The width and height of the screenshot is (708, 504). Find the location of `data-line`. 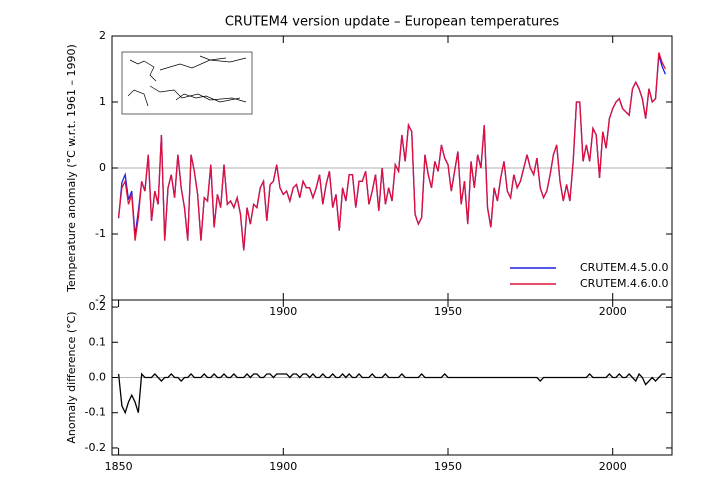

data-line is located at coordinates (391, 393).